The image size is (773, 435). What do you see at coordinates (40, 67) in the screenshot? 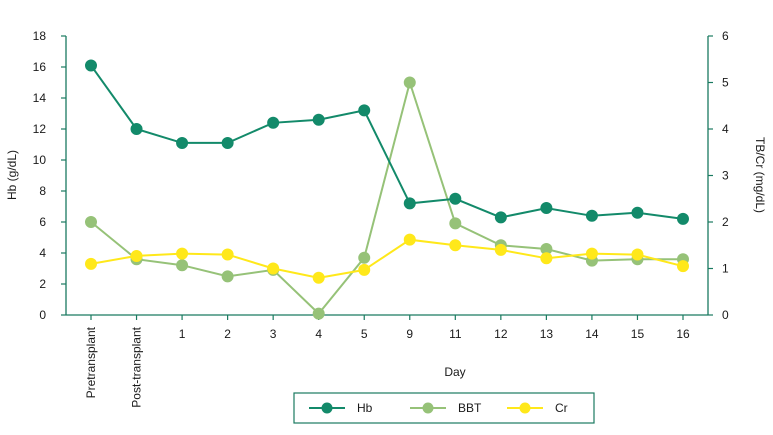
I see `y-left-tick-label: 16` at bounding box center [40, 67].